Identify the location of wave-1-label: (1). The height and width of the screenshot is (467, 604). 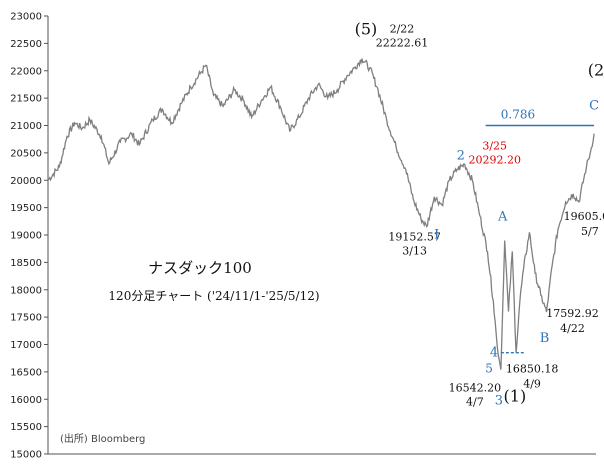
(515, 396).